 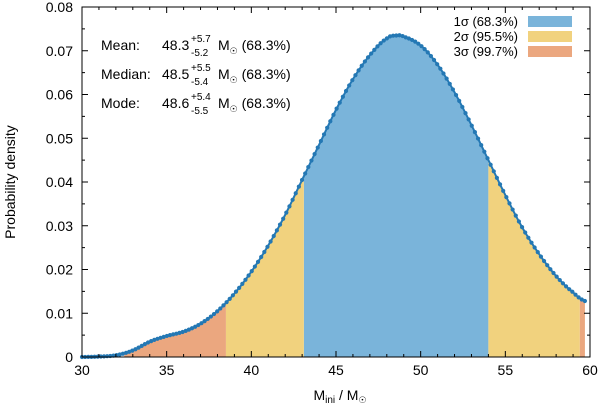 I want to click on x-tick-label: 35, so click(x=167, y=370).